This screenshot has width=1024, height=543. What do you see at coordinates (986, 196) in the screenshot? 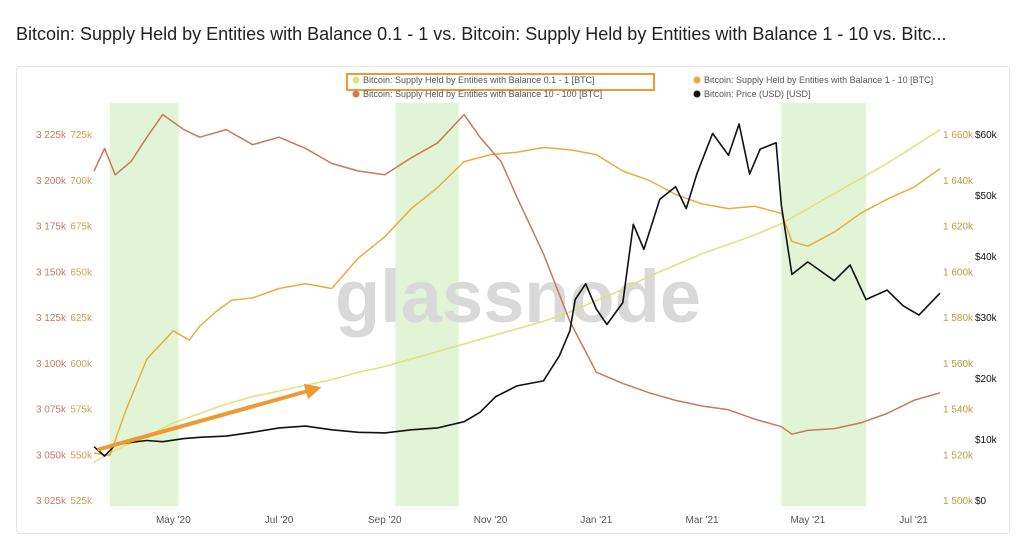
I see `y-right-outer-tick-label: $50k` at bounding box center [986, 196].